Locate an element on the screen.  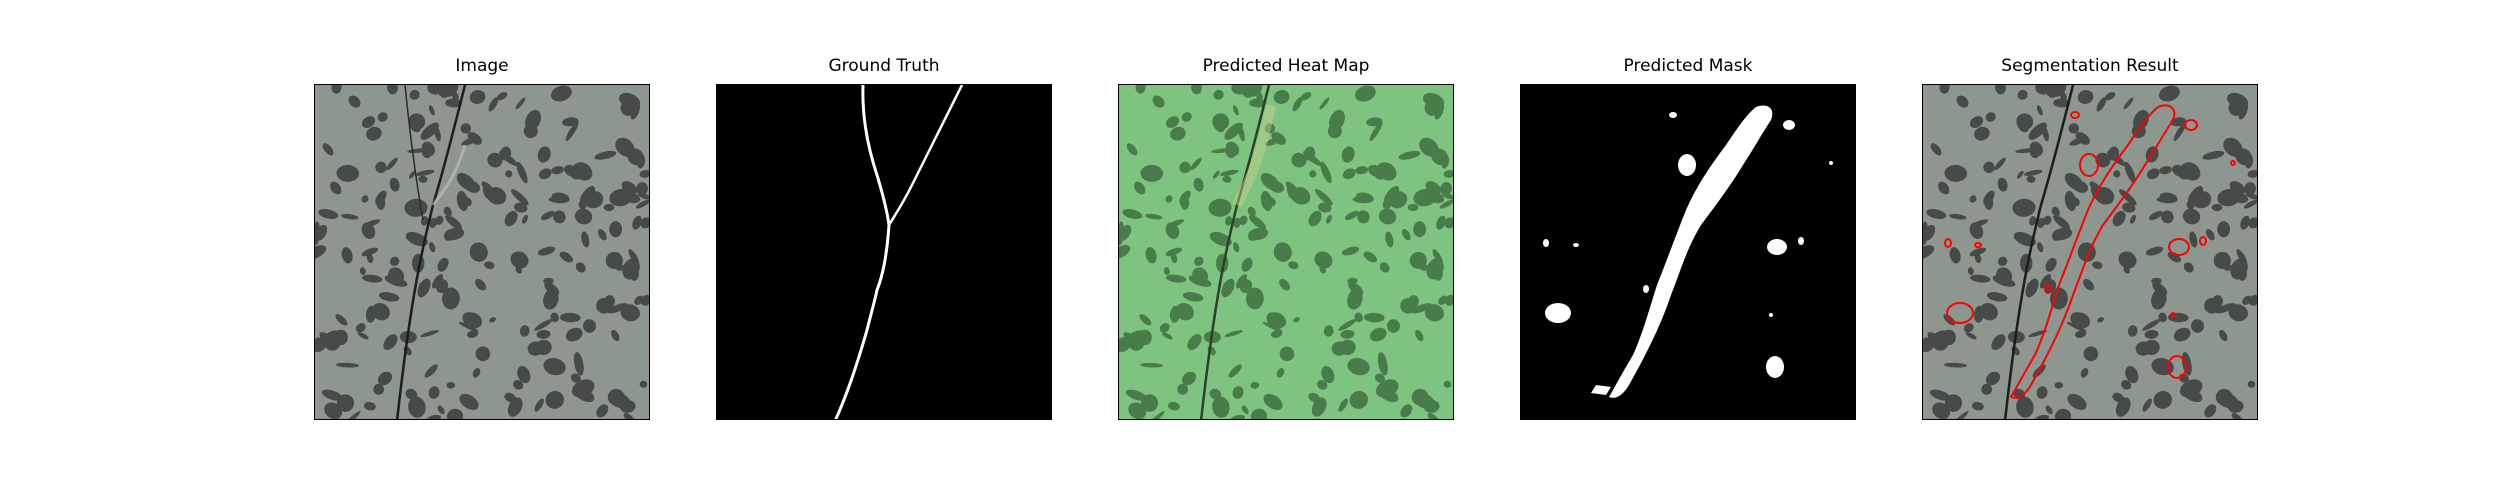
segmentation-result-image is located at coordinates (2090, 252).